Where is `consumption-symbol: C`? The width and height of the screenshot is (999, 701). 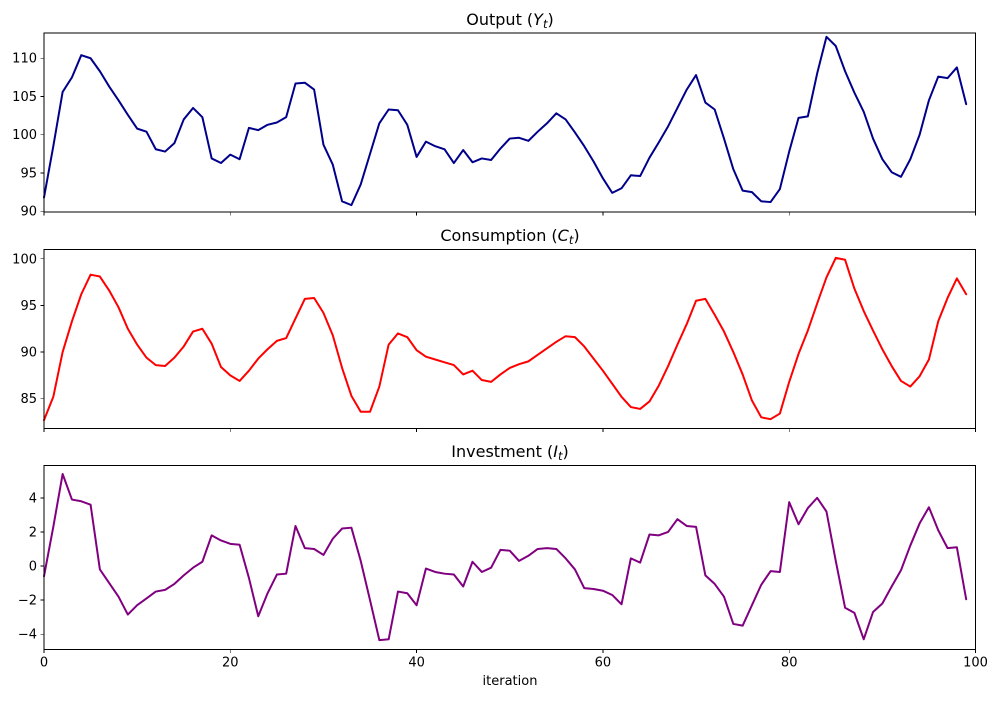
consumption-symbol: C is located at coordinates (563, 235).